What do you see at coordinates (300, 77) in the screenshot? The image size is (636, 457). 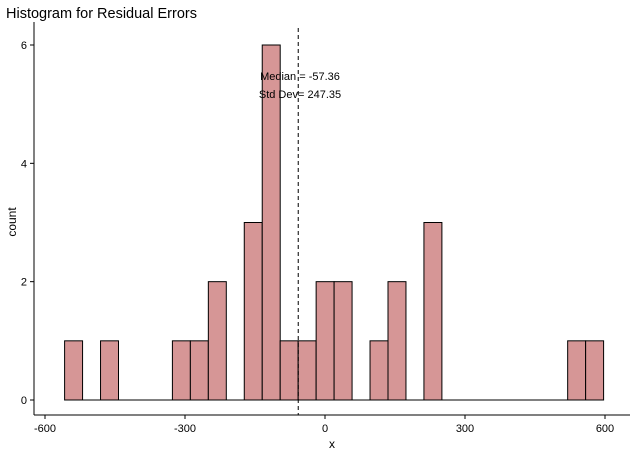 I see `median-annotation: Median = -57.36` at bounding box center [300, 77].